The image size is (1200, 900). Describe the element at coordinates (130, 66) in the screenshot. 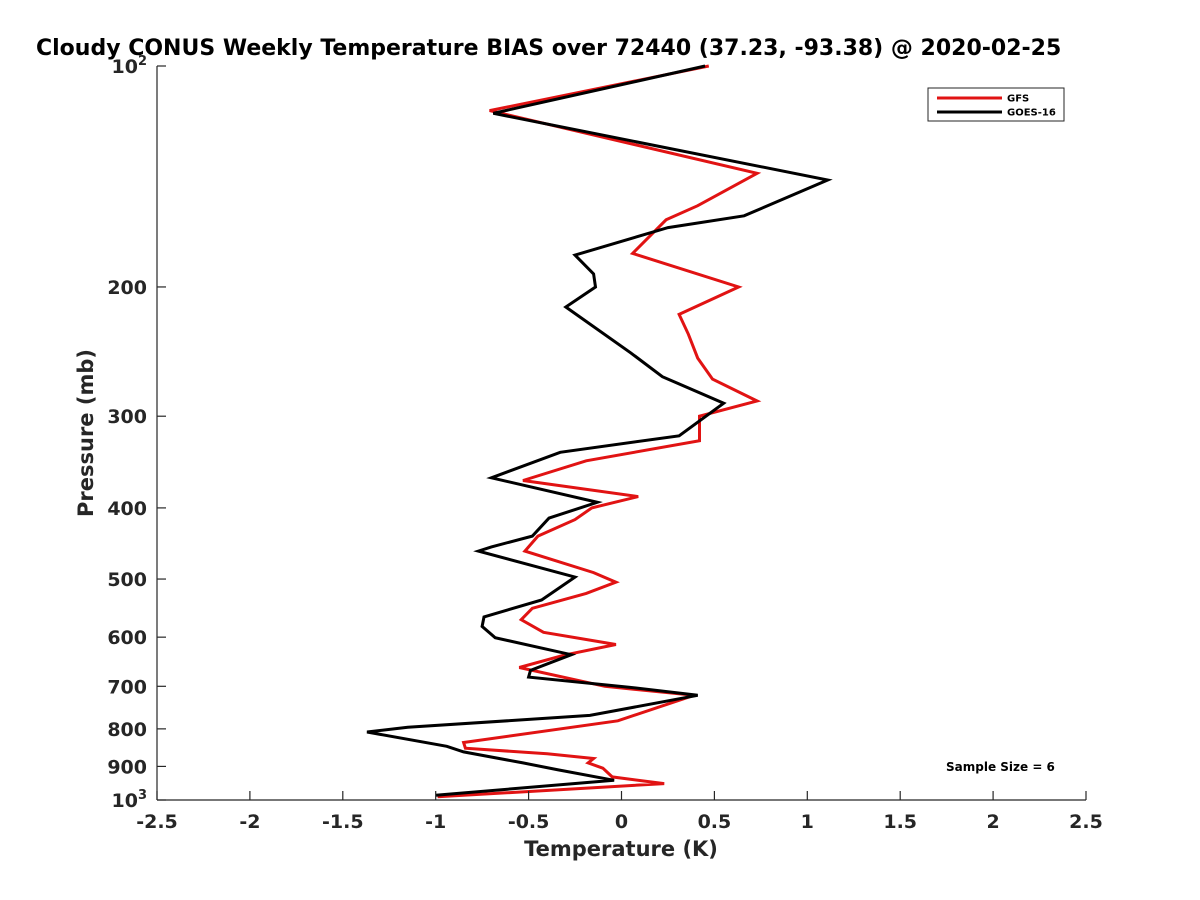

I see `y-tick-label: 10²` at that location.